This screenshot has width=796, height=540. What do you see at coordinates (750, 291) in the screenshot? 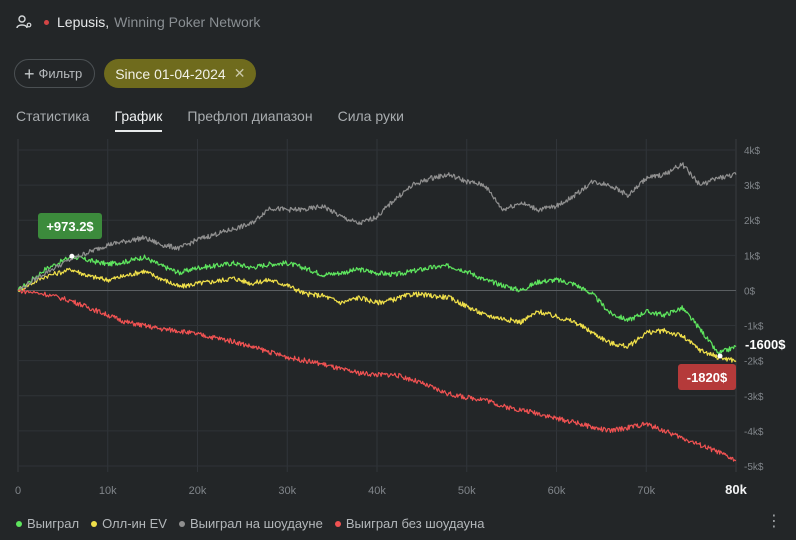
I see `y-tick-label: 0$` at bounding box center [750, 291].